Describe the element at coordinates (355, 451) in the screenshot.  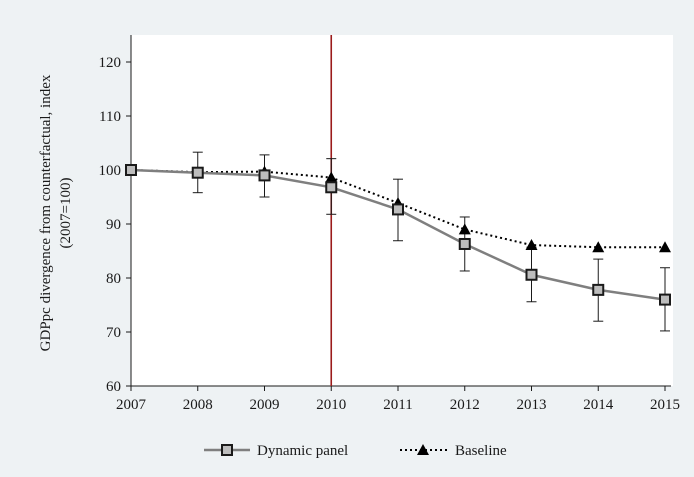
I see `legend: Dynamic panel Baseline` at that location.